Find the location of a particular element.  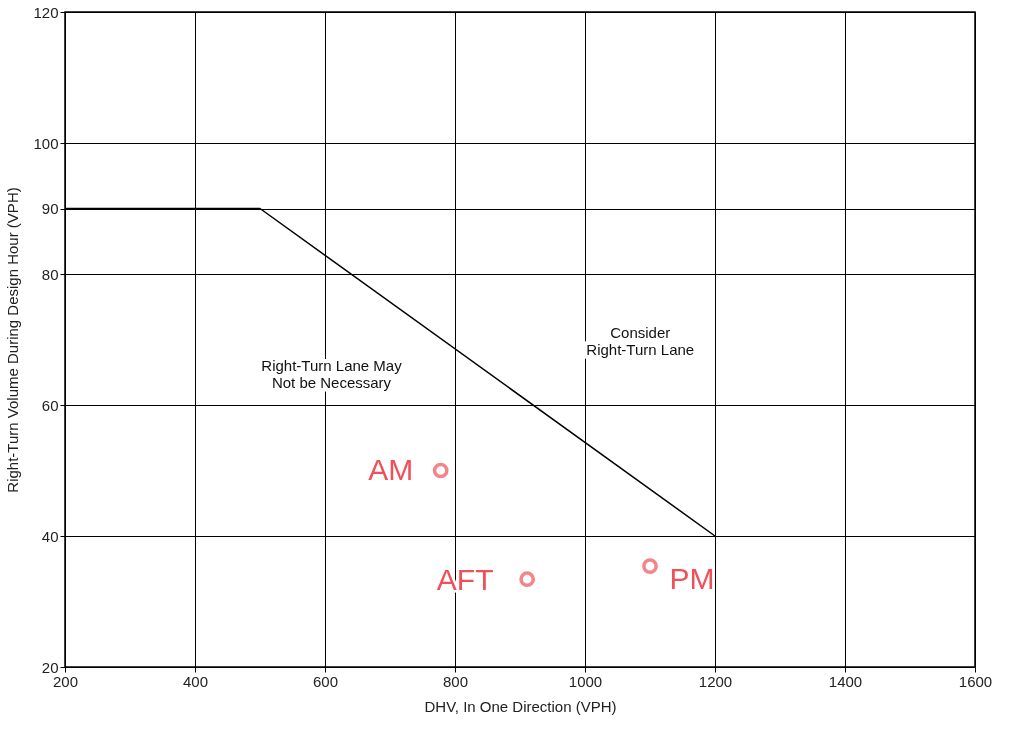

annotation: PM is located at coordinates (692, 579).